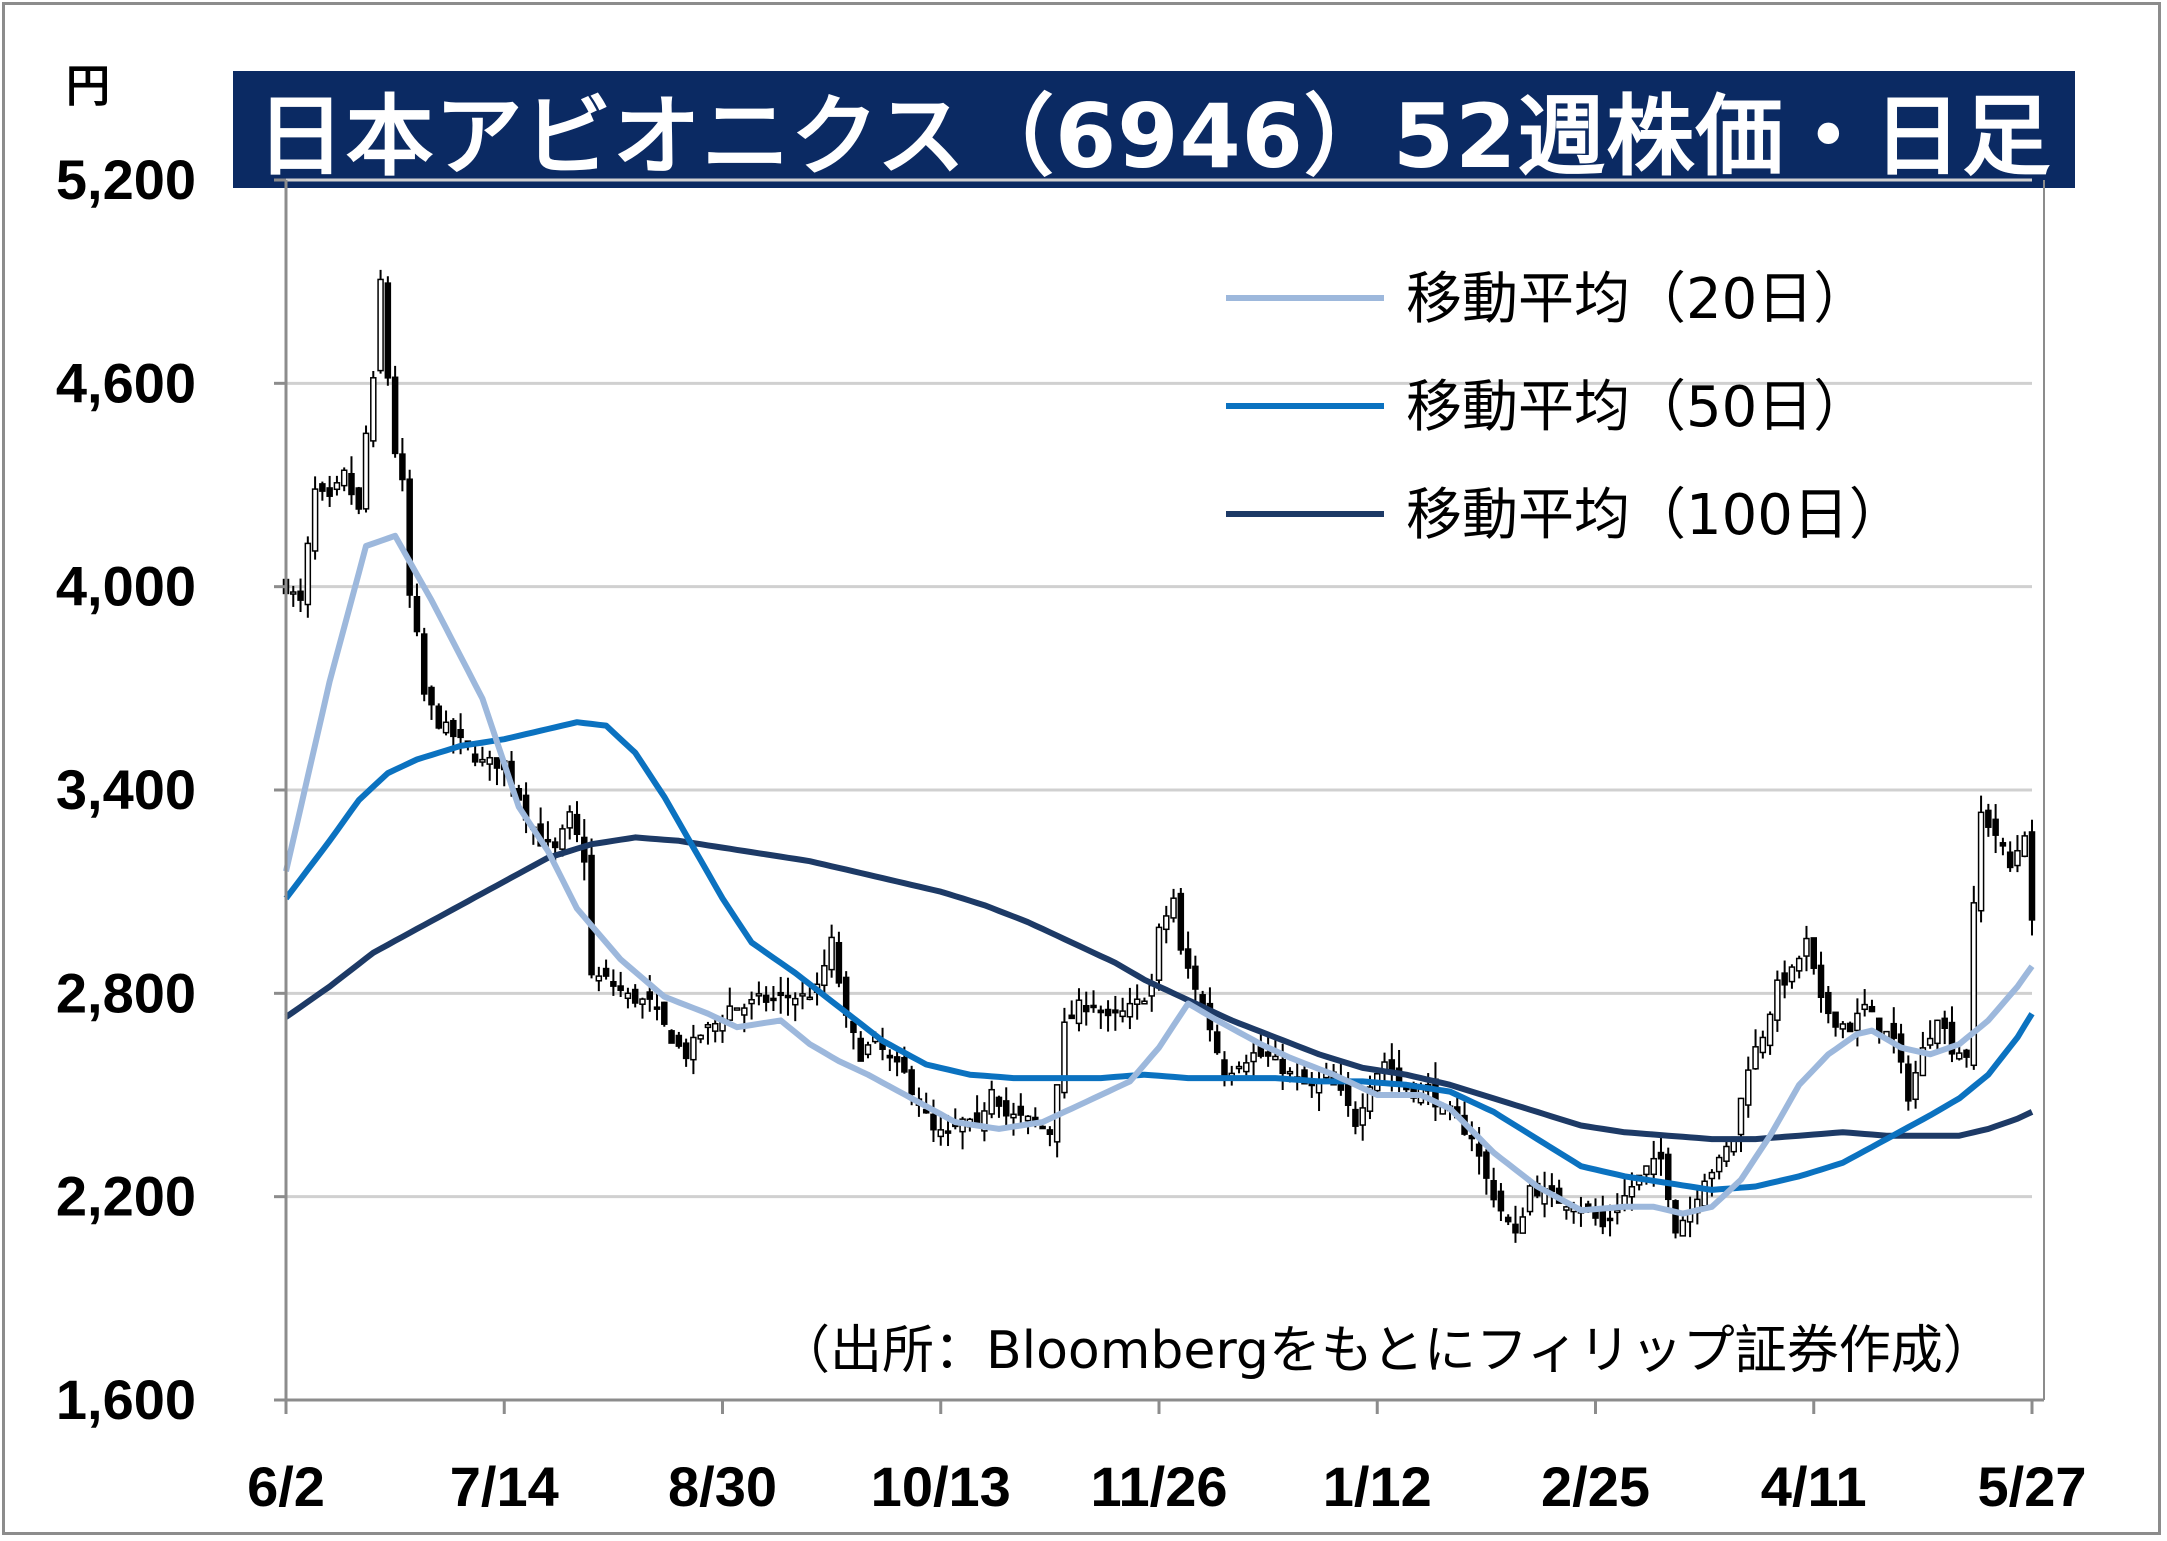 This screenshot has height=1541, width=2167. I want to click on y-tick-label: 2,800, so click(126, 992).